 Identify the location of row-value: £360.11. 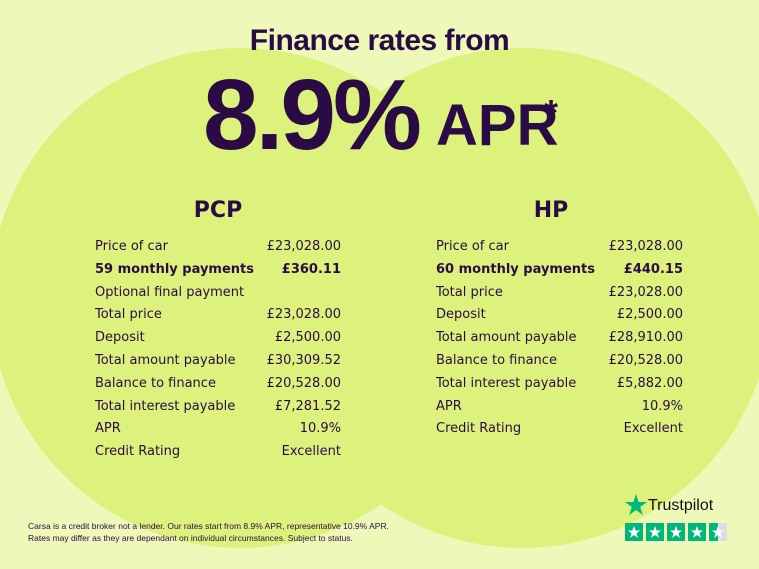
(311, 269).